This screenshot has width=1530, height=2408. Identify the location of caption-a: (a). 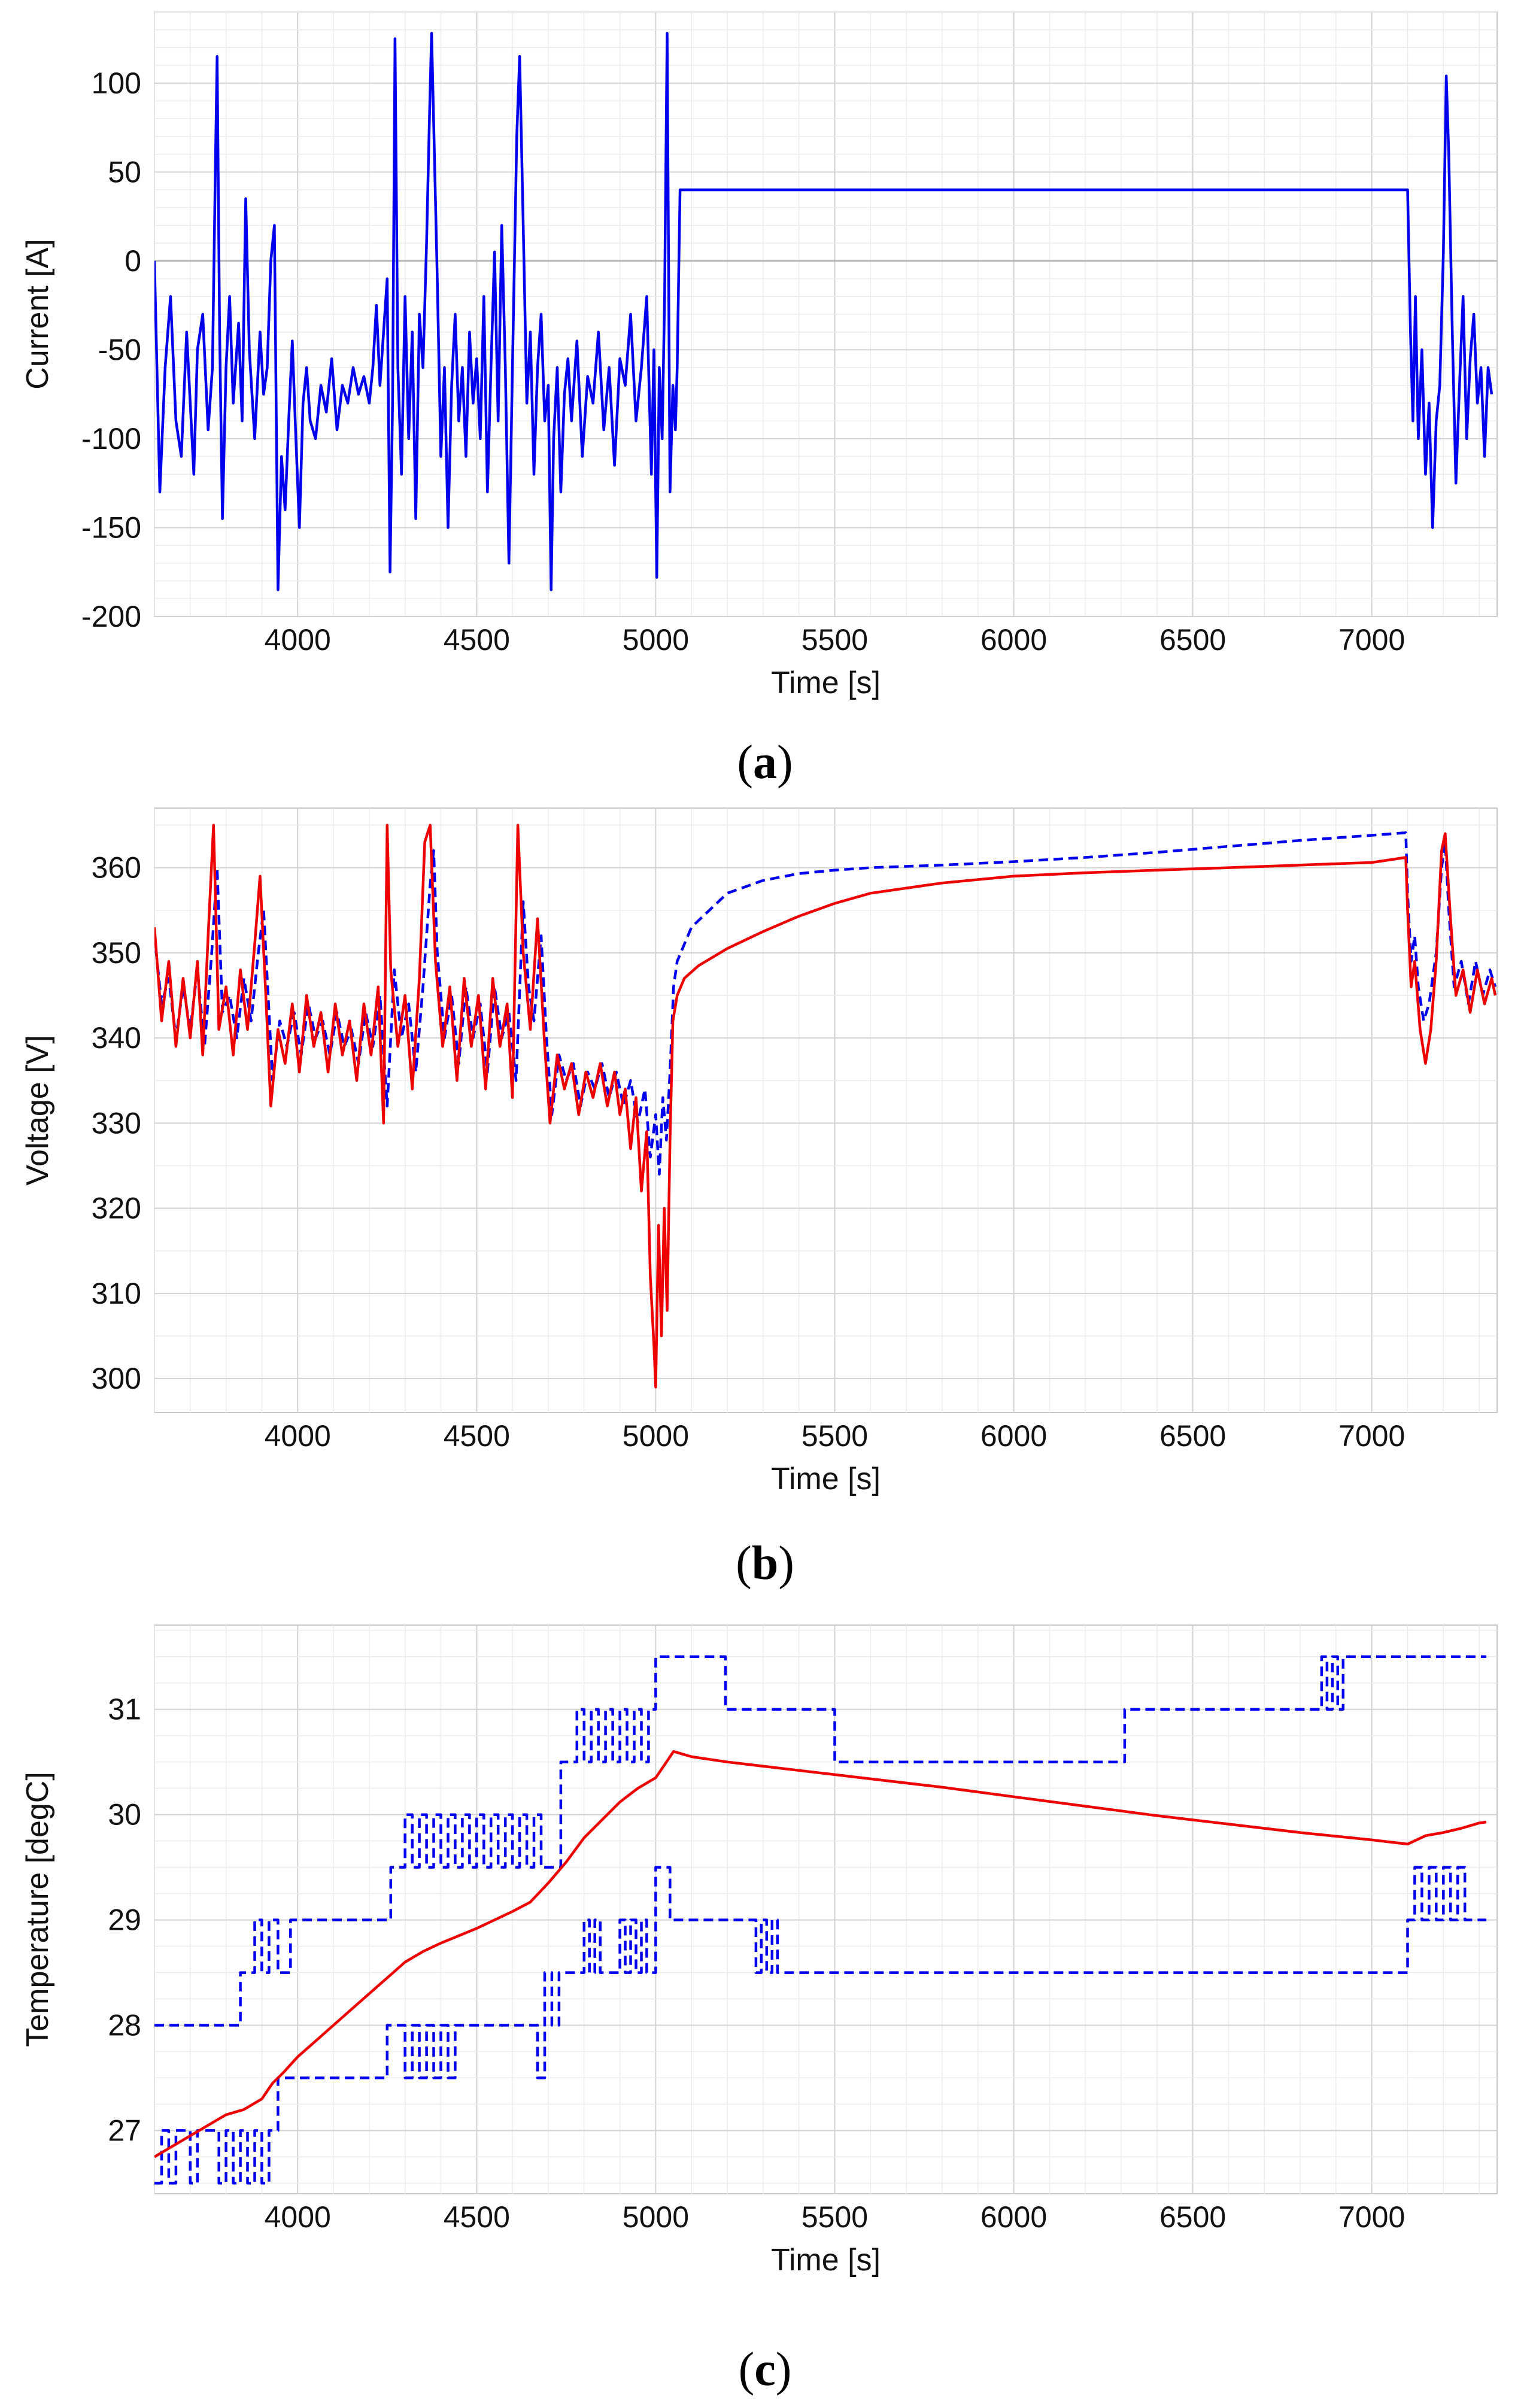
(765, 762).